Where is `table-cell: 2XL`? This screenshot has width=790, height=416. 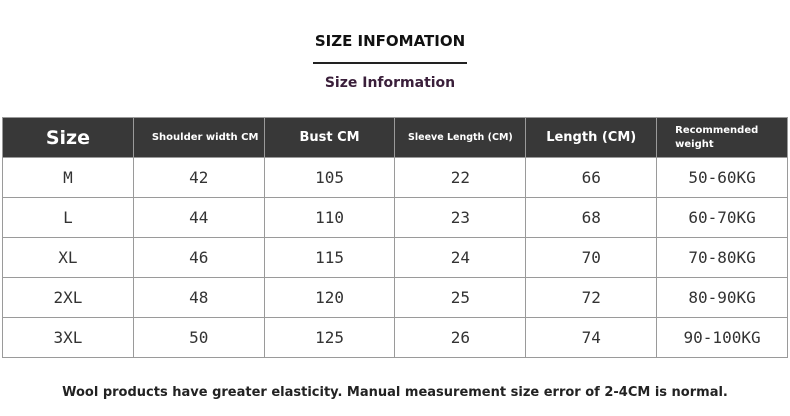 table-cell: 2XL is located at coordinates (68, 297).